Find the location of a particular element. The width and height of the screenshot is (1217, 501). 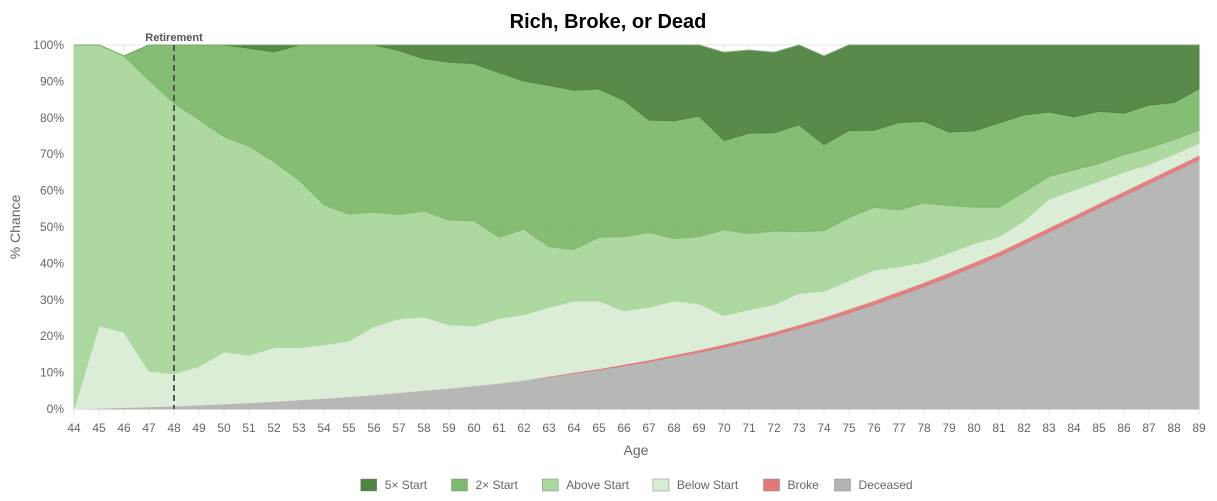

y-tick-label: 20% is located at coordinates (52, 336).